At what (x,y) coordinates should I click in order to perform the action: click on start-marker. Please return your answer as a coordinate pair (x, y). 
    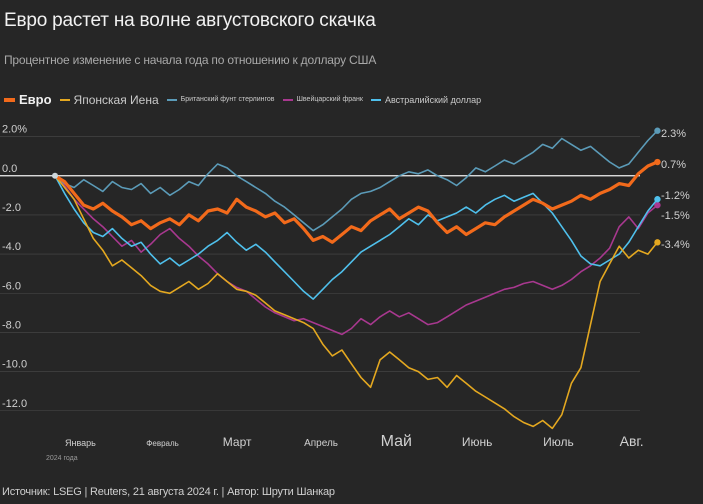
    Looking at the image, I should click on (55, 175).